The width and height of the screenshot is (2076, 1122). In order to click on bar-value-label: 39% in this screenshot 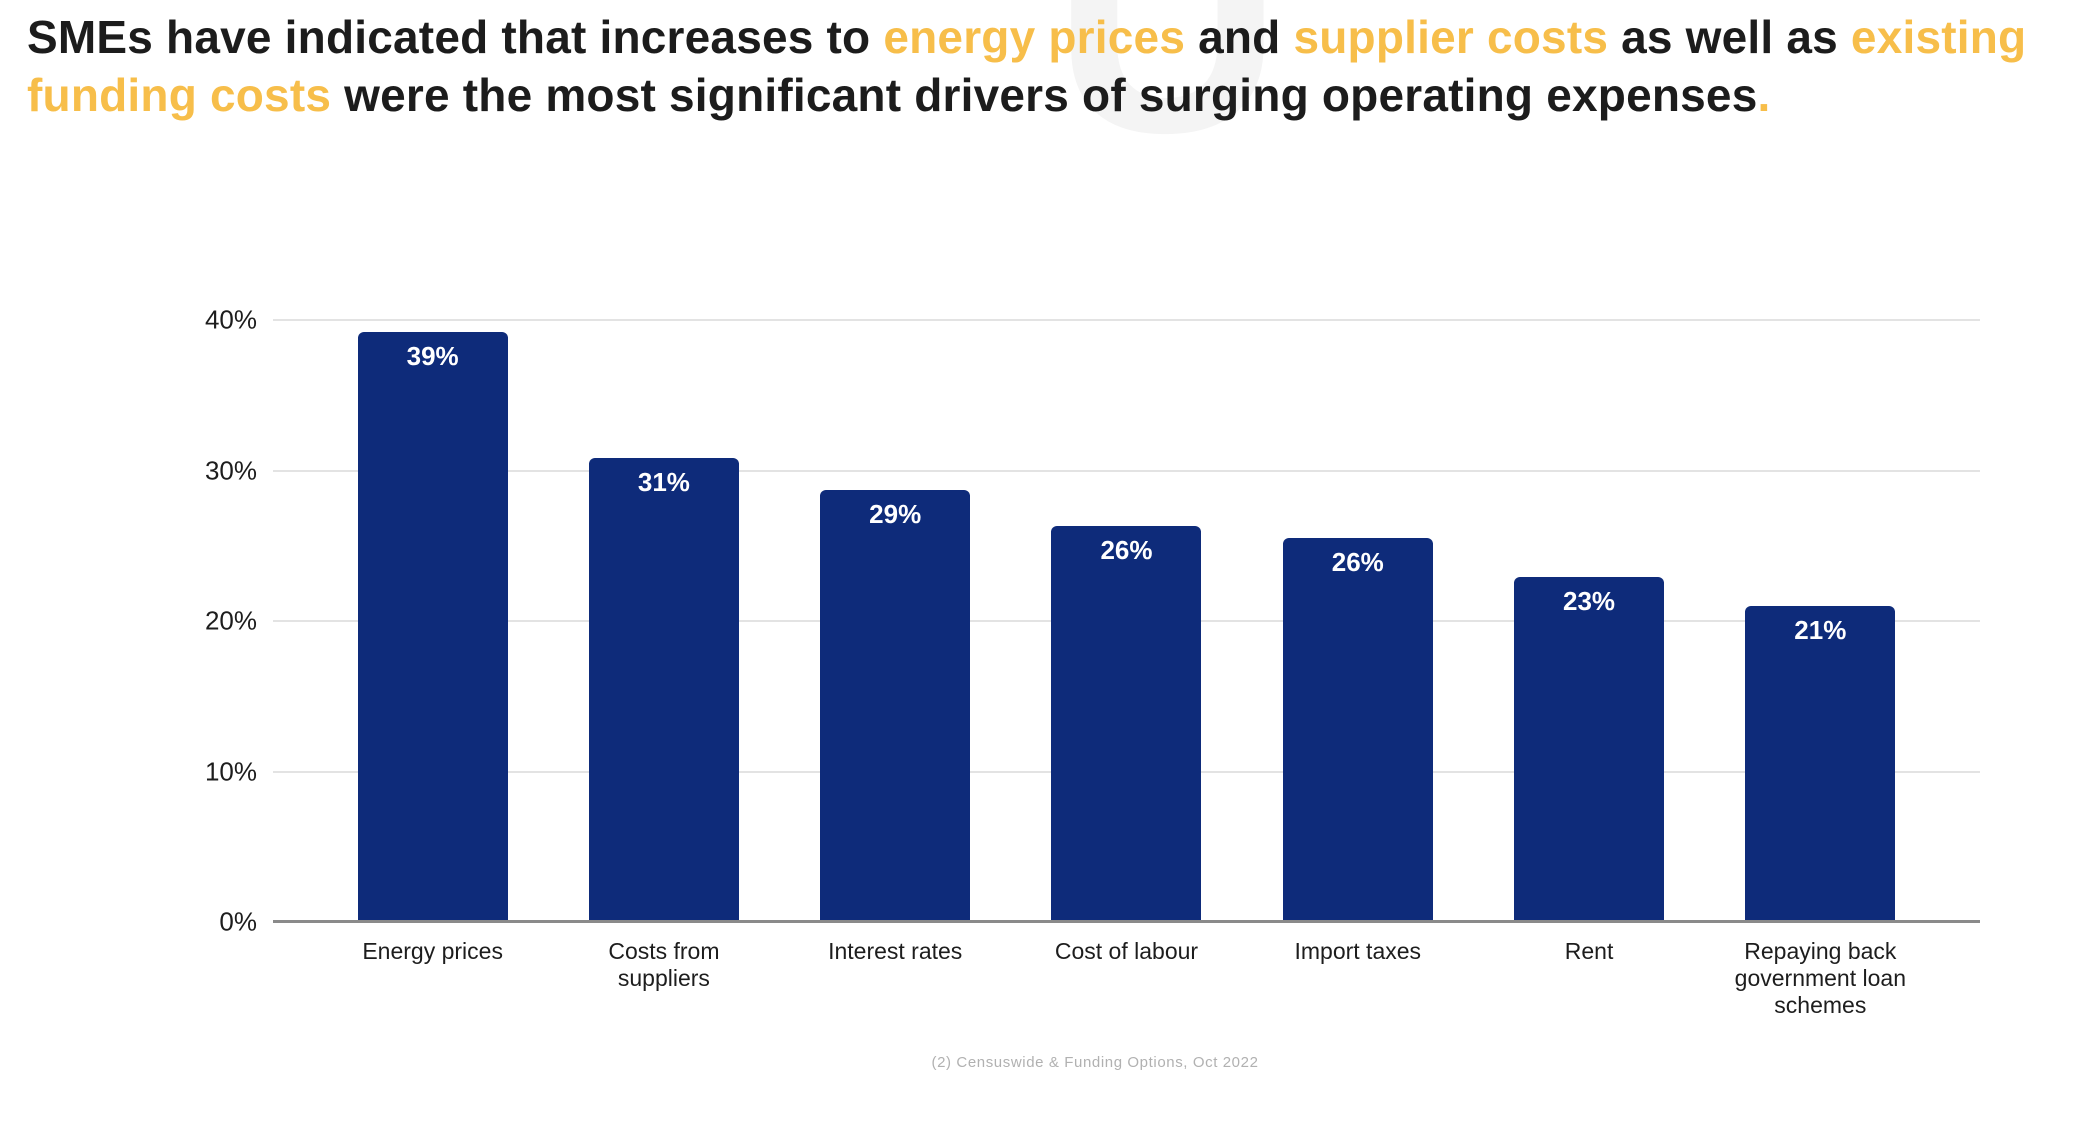, I will do `click(432, 356)`.